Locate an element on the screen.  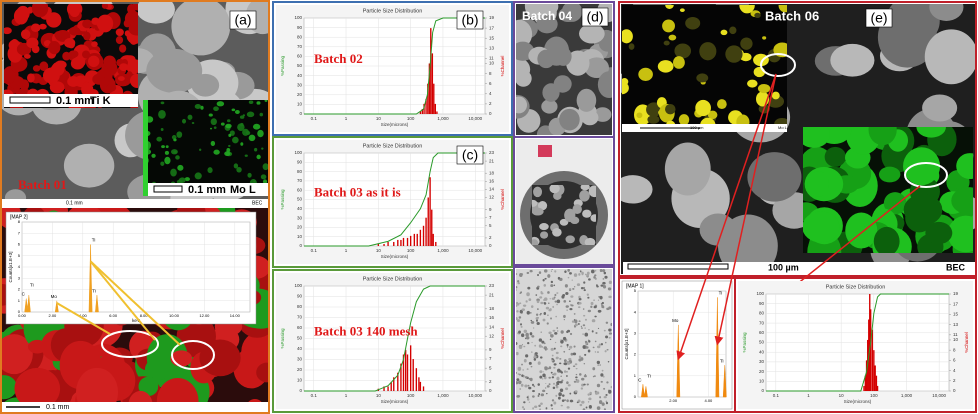
y2-tick-label: 7 is located at coordinates (490, 217).